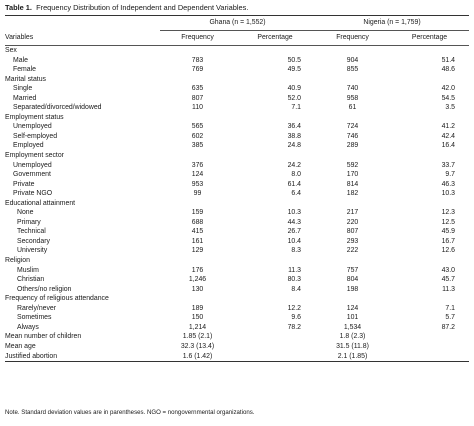 The height and width of the screenshot is (426, 474). I want to click on ghana-frequency: 385, so click(197, 146).